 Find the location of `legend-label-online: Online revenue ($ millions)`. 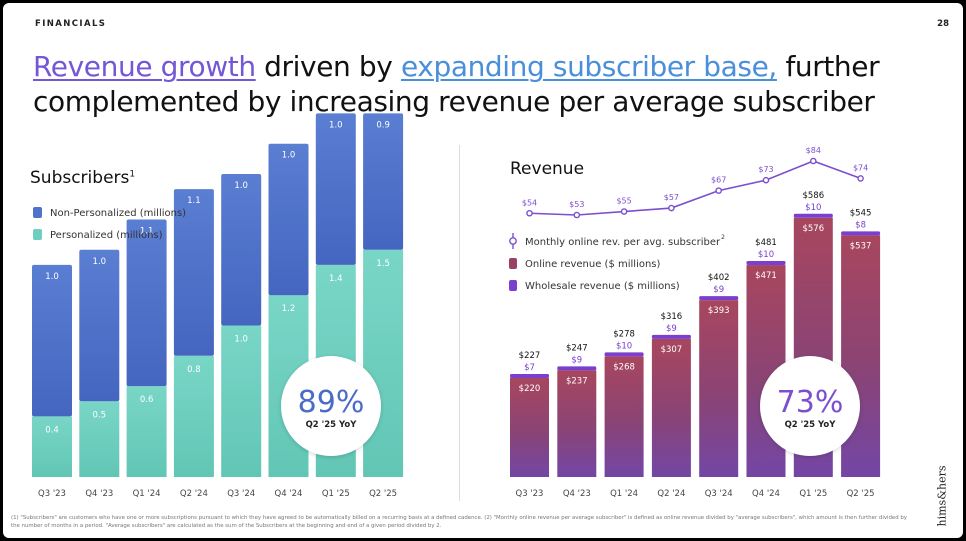

legend-label-online: Online revenue ($ millions) is located at coordinates (593, 264).